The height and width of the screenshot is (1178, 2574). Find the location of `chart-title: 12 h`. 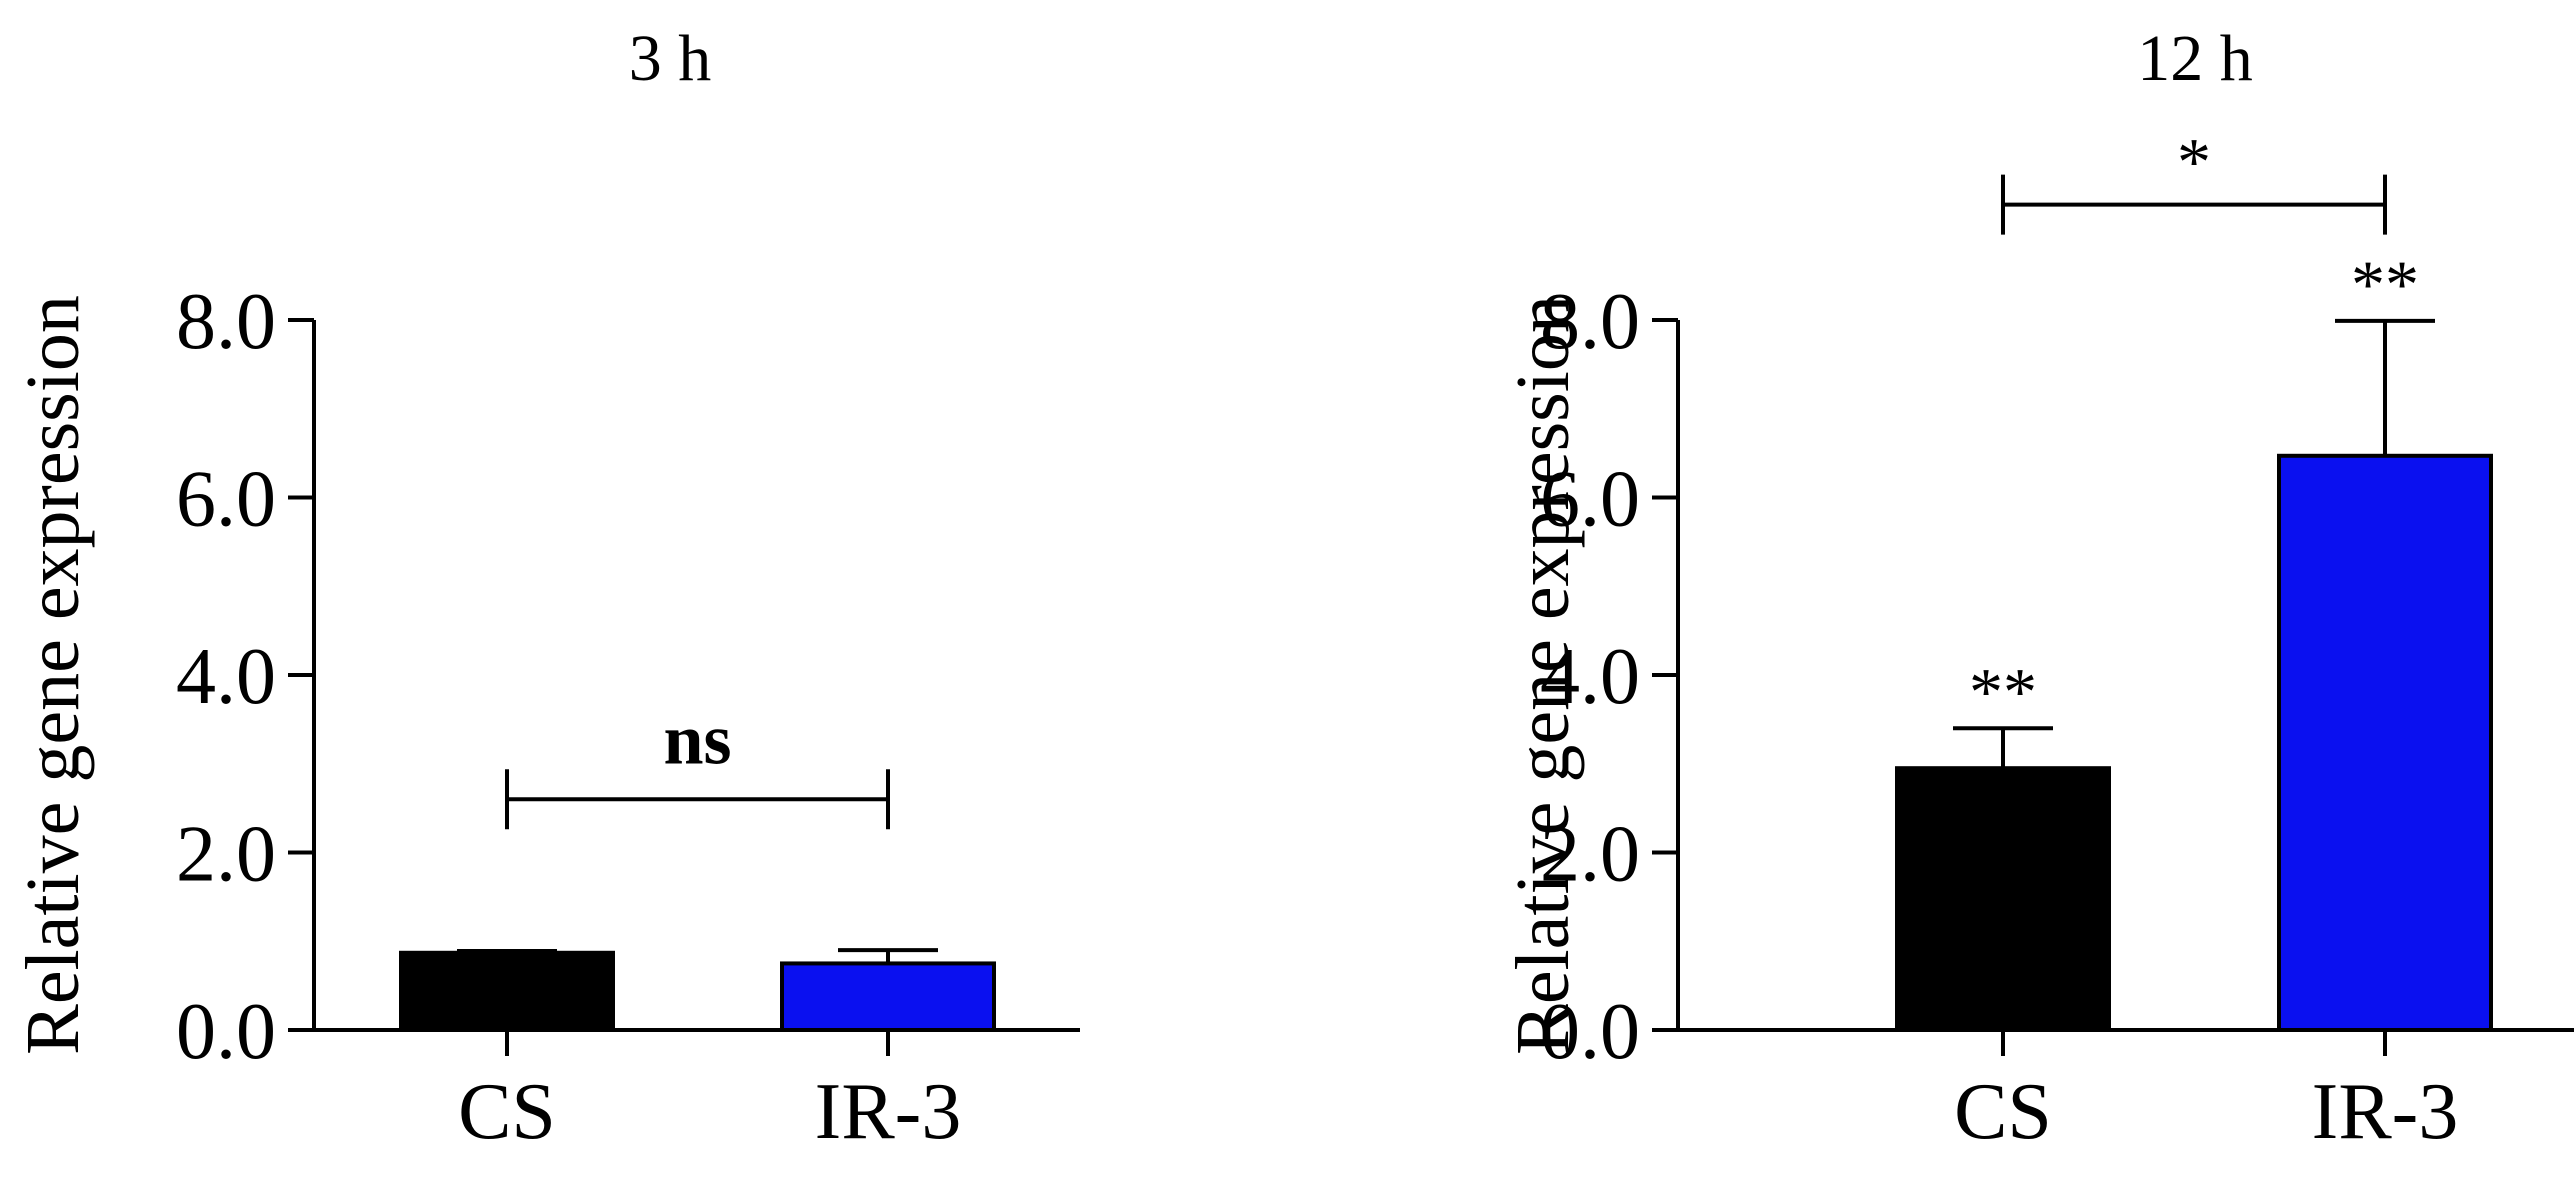

chart-title: 12 h is located at coordinates (2195, 58).